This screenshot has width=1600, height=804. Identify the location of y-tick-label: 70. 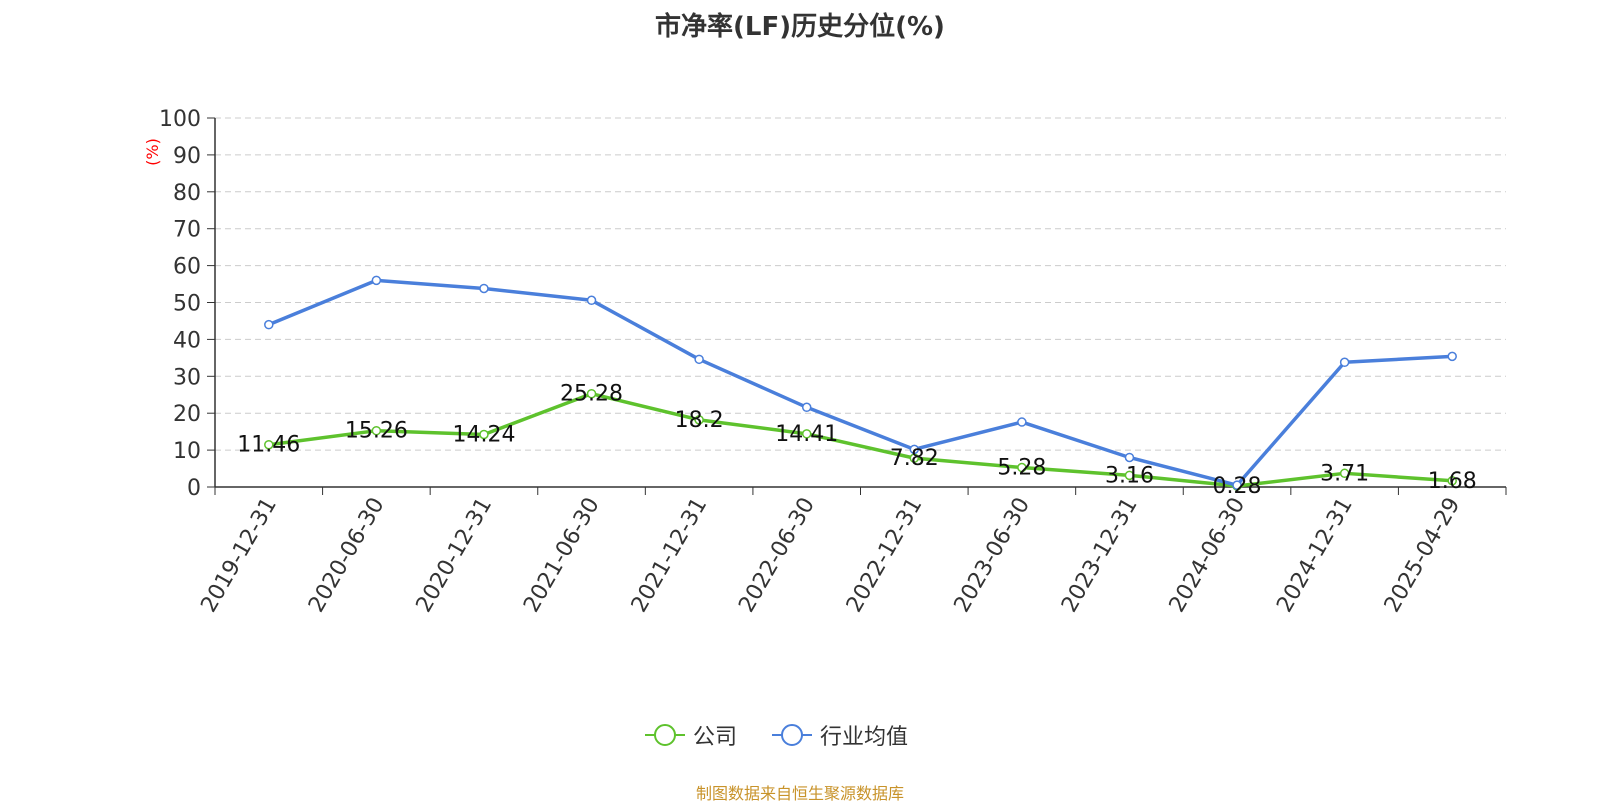
(187, 230).